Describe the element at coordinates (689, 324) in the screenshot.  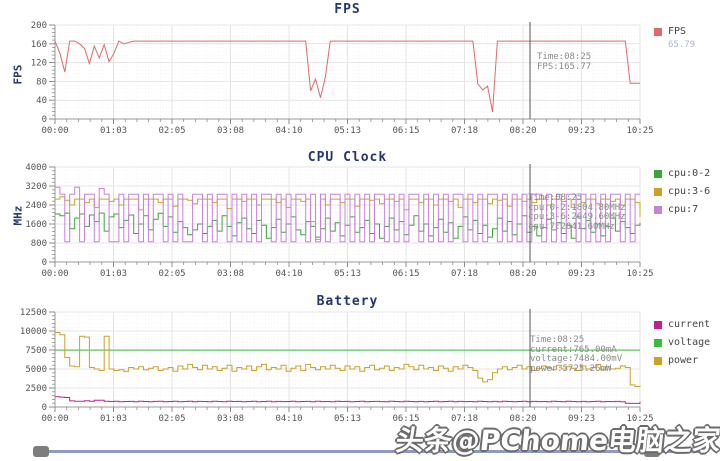
I see `legend-label: current` at that location.